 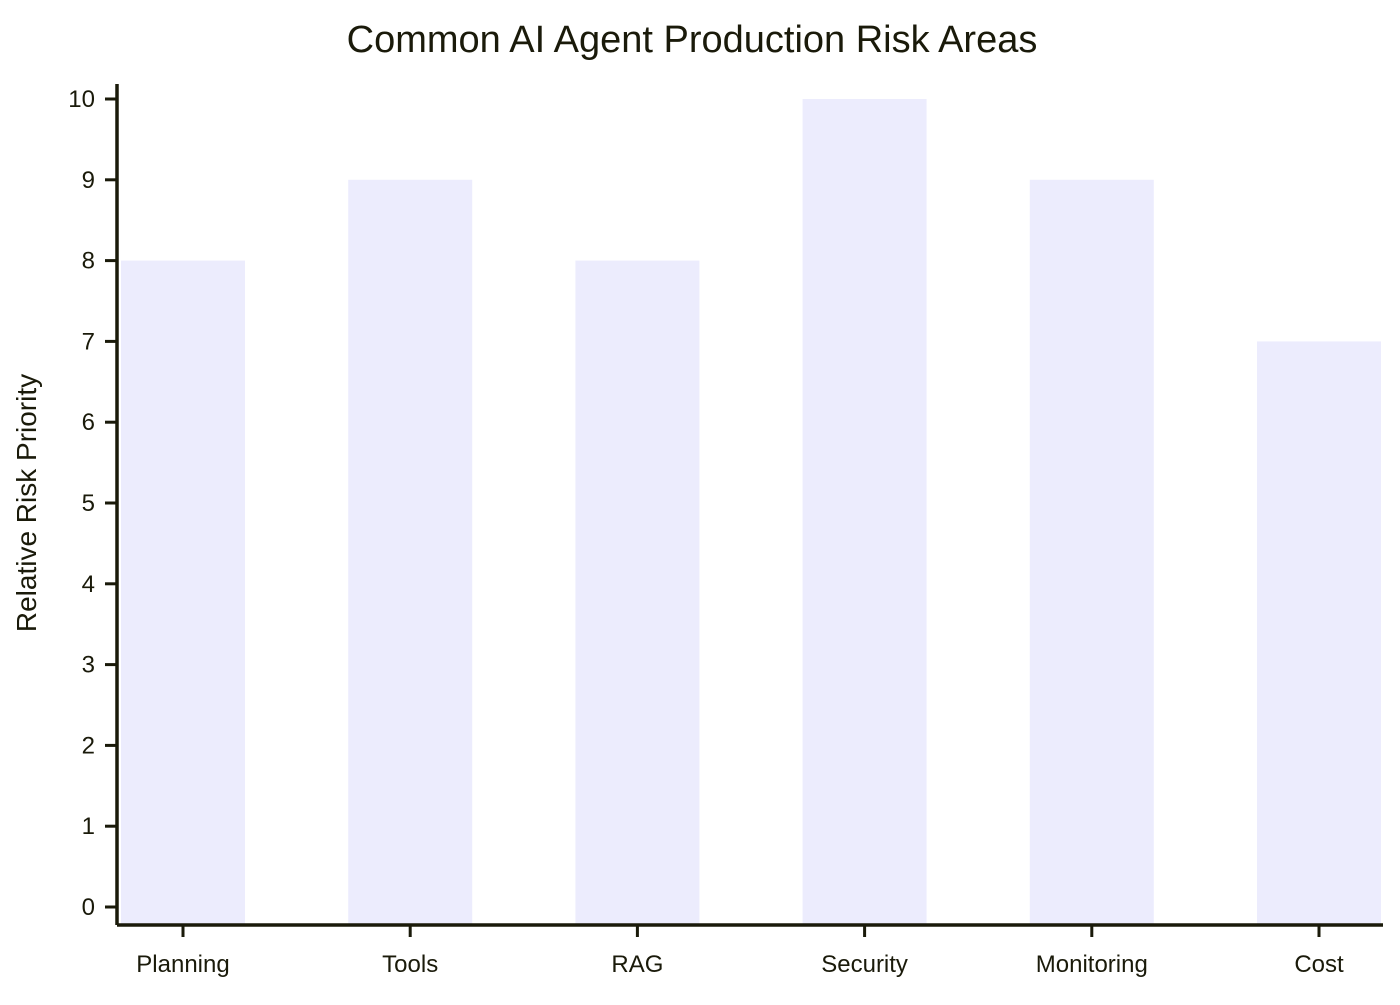 What do you see at coordinates (88, 826) in the screenshot?
I see `y-tick-label: 1` at bounding box center [88, 826].